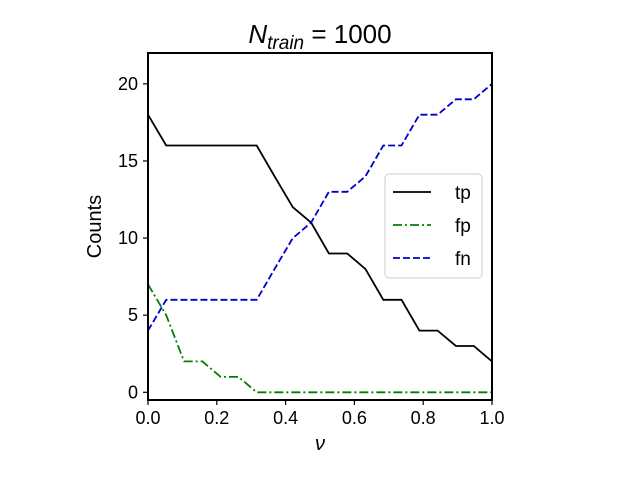  I want to click on y-tick-label: 15, so click(128, 161).